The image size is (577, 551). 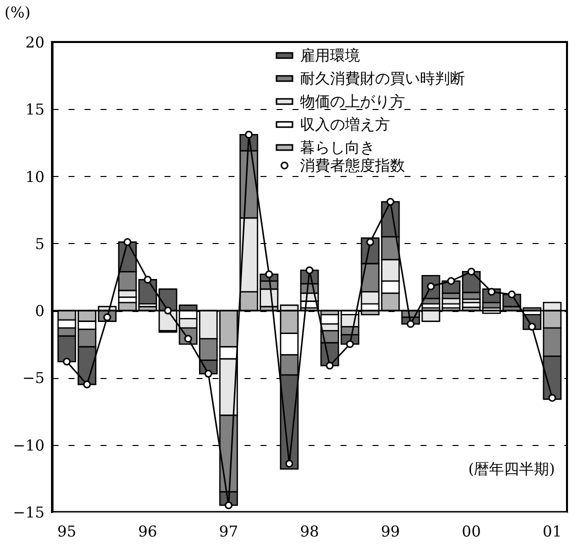 What do you see at coordinates (34, 43) in the screenshot?
I see `y-tick-label: 20` at bounding box center [34, 43].